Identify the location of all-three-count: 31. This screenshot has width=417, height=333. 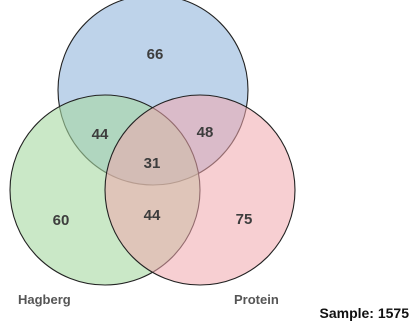
(152, 163).